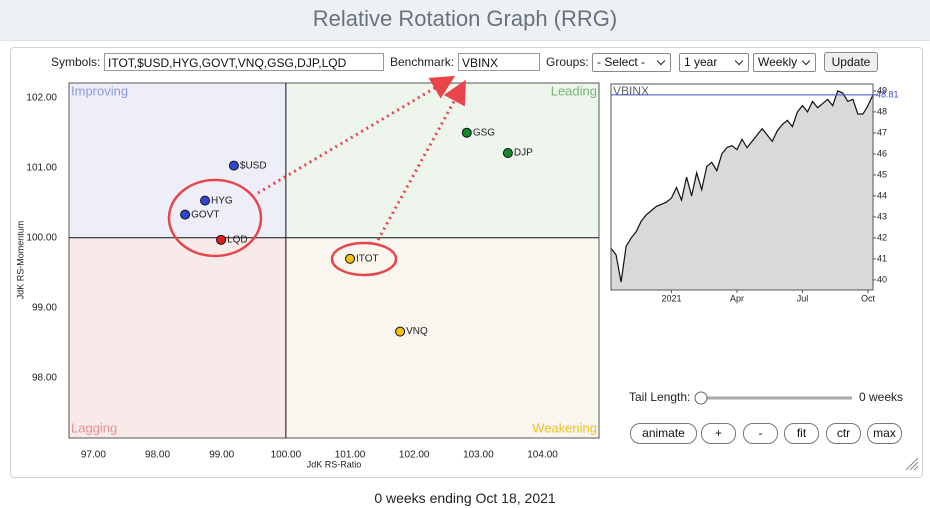 The height and width of the screenshot is (508, 930). Describe the element at coordinates (177, 337) in the screenshot. I see `quadrant-lagging` at that location.